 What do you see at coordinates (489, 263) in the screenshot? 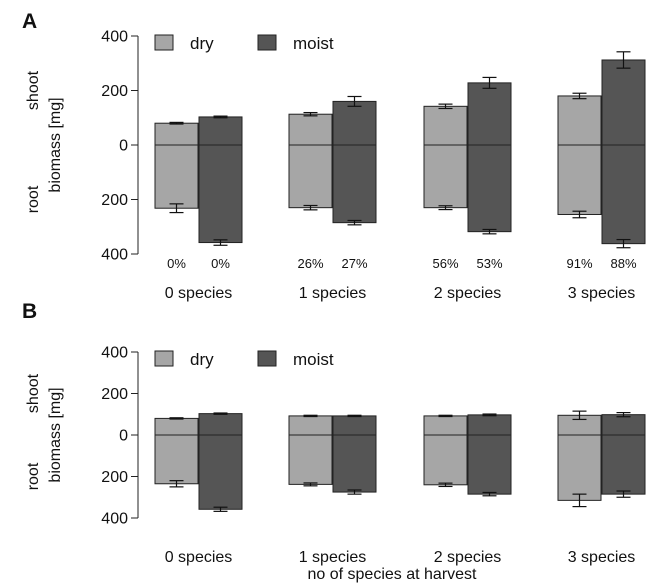
I see `percent-annotation: 53%` at bounding box center [489, 263].